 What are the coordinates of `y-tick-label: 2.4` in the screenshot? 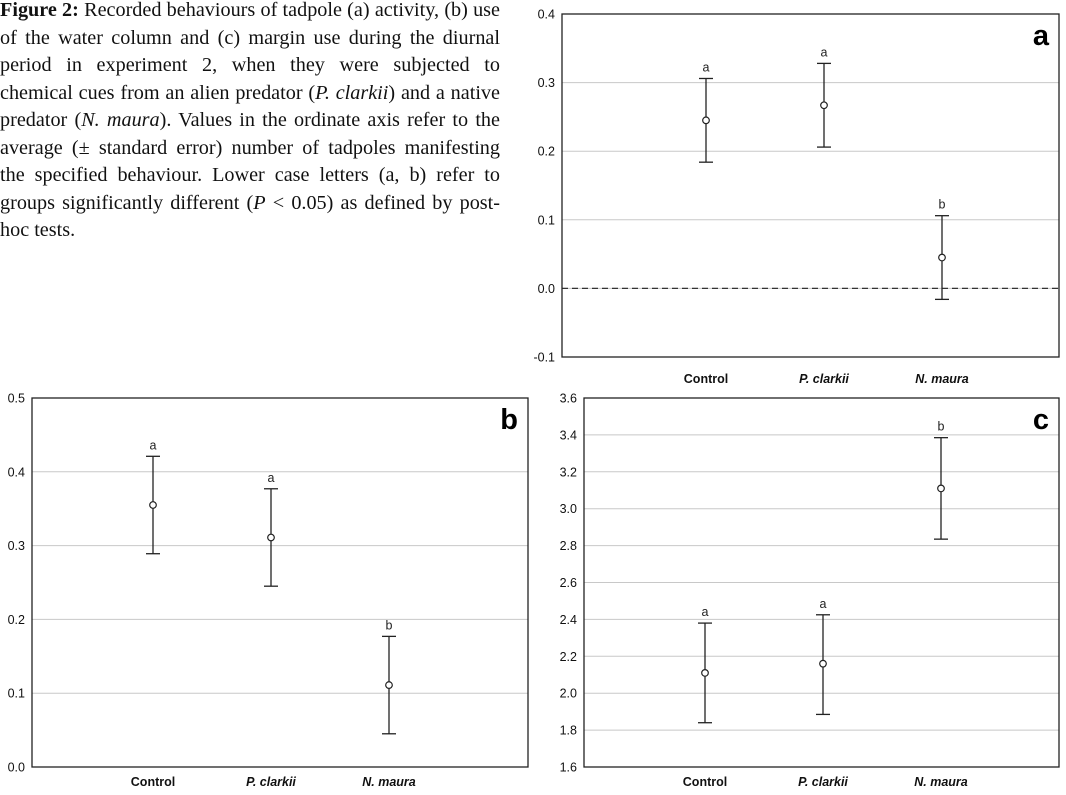 It's located at (568, 620).